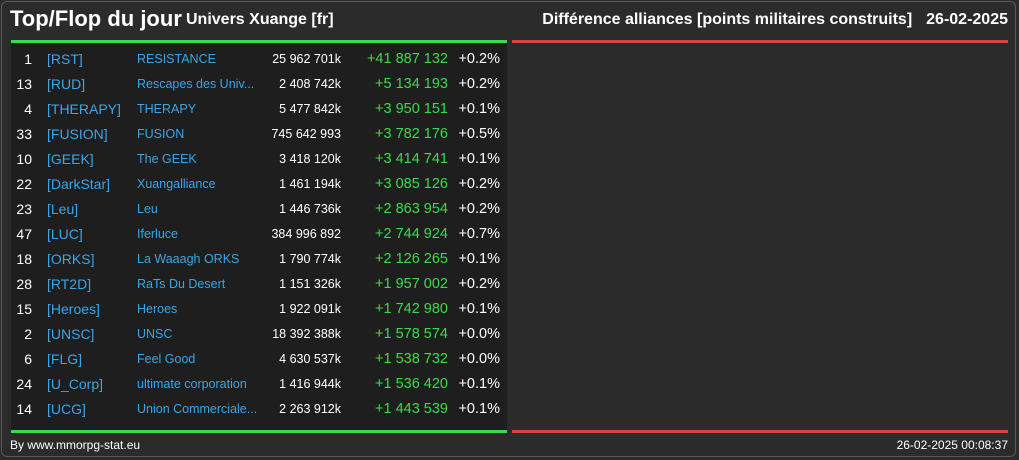 This screenshot has width=1019, height=460. What do you see at coordinates (188, 259) in the screenshot?
I see `alliance-name-link: La Waaagh ORKS` at bounding box center [188, 259].